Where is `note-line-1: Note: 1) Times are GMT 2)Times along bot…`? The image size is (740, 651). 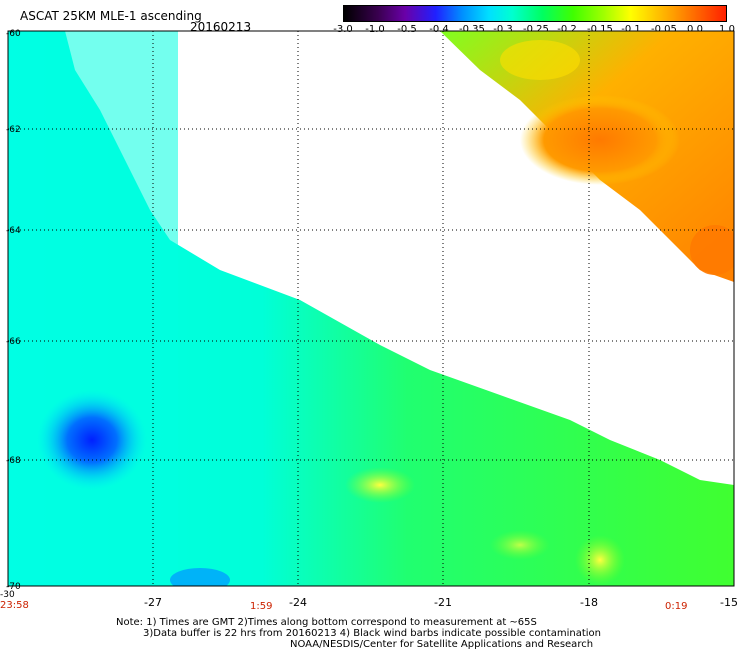 note-line-1: Note: 1) Times are GMT 2)Times along bot… is located at coordinates (326, 622).